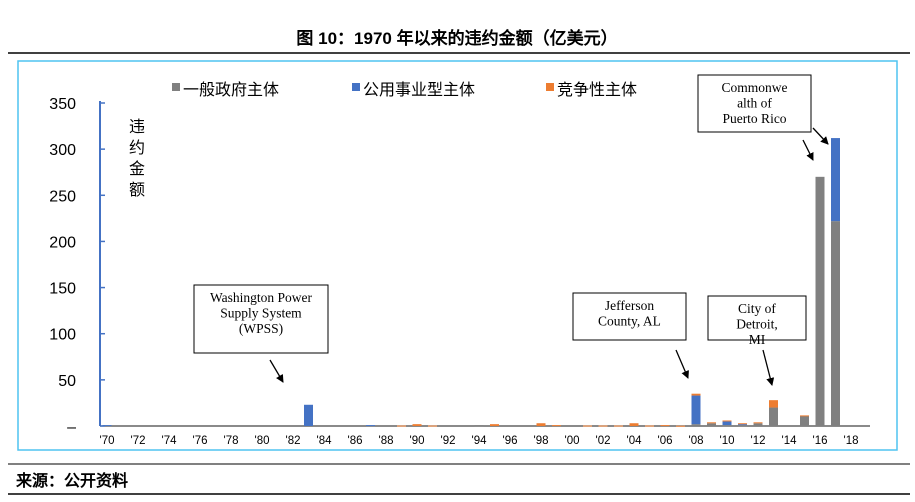 The image size is (915, 502). Describe the element at coordinates (757, 324) in the screenshot. I see `annotation-text: Detroit,` at that location.